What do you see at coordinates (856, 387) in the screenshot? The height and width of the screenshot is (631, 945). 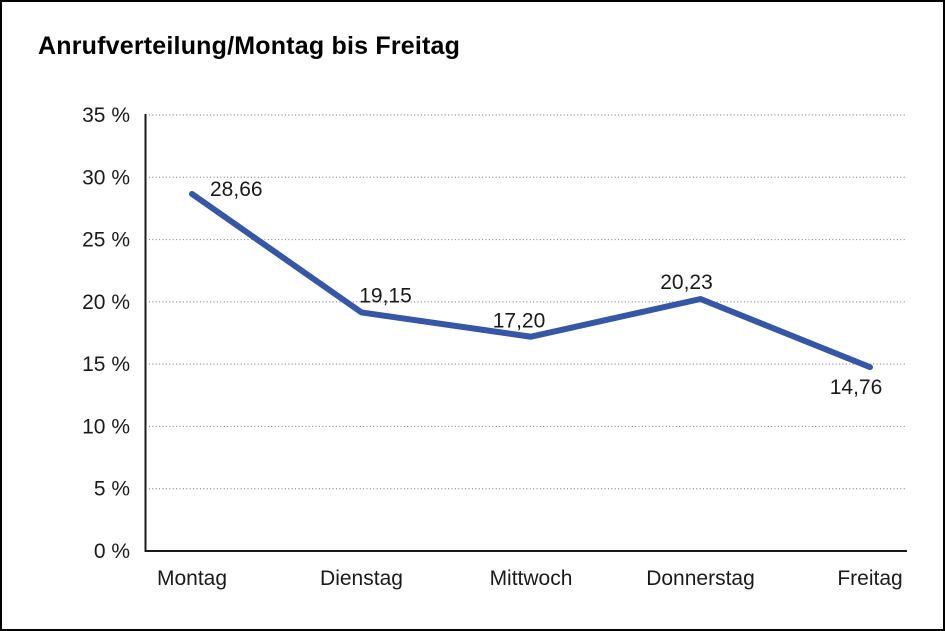 I see `data-label: 14,76` at bounding box center [856, 387].